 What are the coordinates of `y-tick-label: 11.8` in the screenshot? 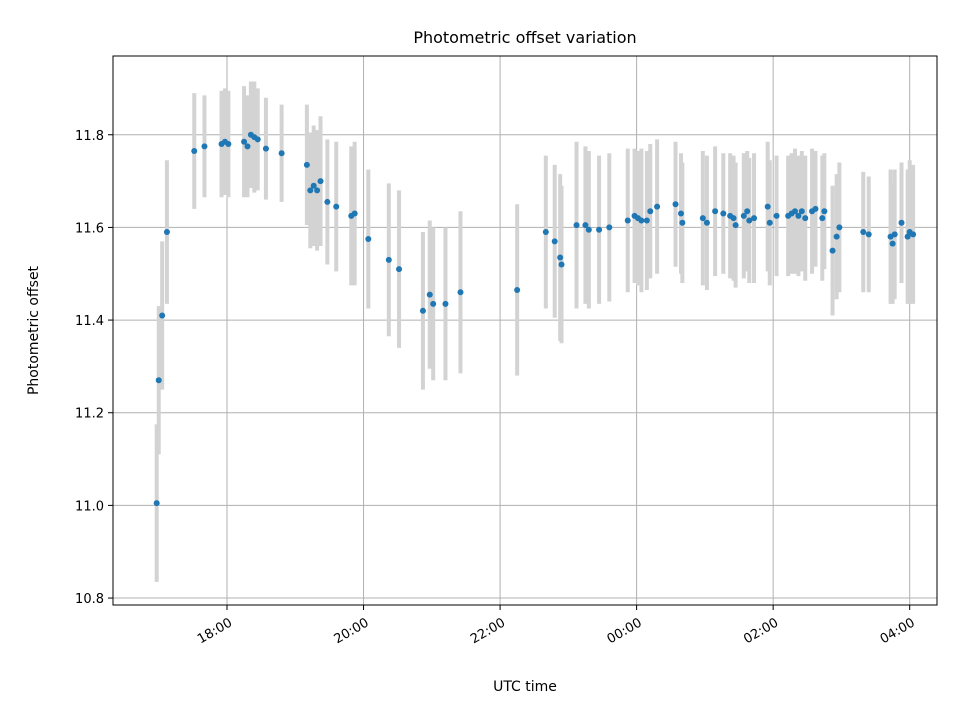 It's located at (89, 136).